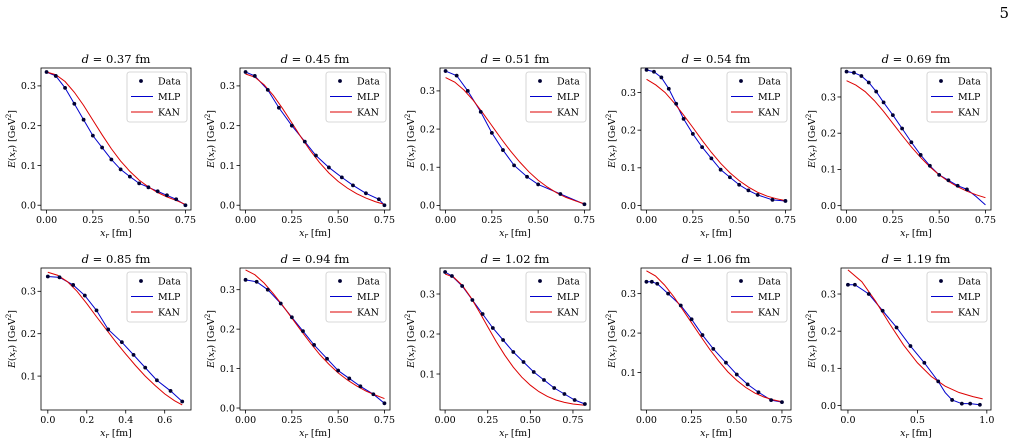 This screenshot has height=442, width=1015. Describe the element at coordinates (47, 420) in the screenshot. I see `x-tick-label: 0.0` at that location.